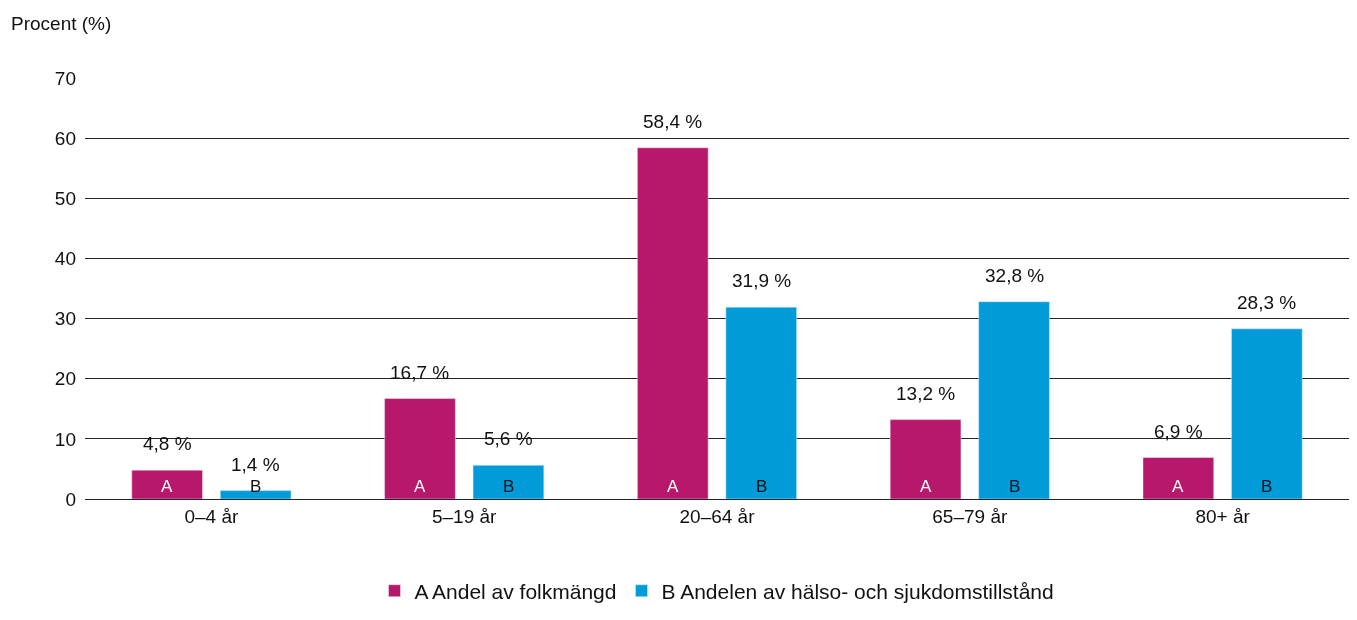  Describe the element at coordinates (167, 443) in the screenshot. I see `data-label: 4,8 %` at that location.